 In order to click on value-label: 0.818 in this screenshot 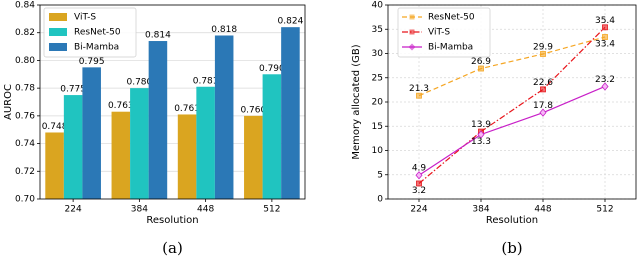, I will do `click(224, 30)`.